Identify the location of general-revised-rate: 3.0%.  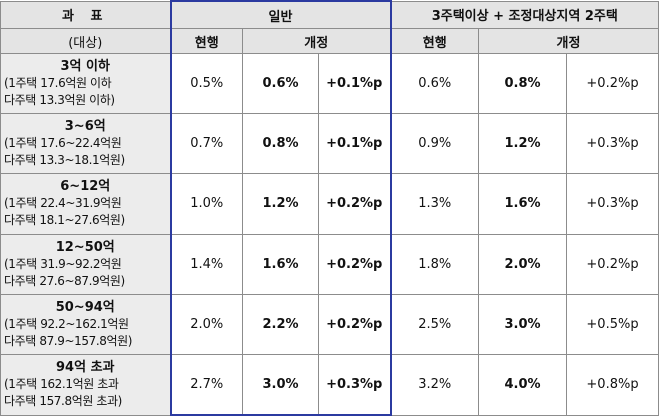
(280, 384).